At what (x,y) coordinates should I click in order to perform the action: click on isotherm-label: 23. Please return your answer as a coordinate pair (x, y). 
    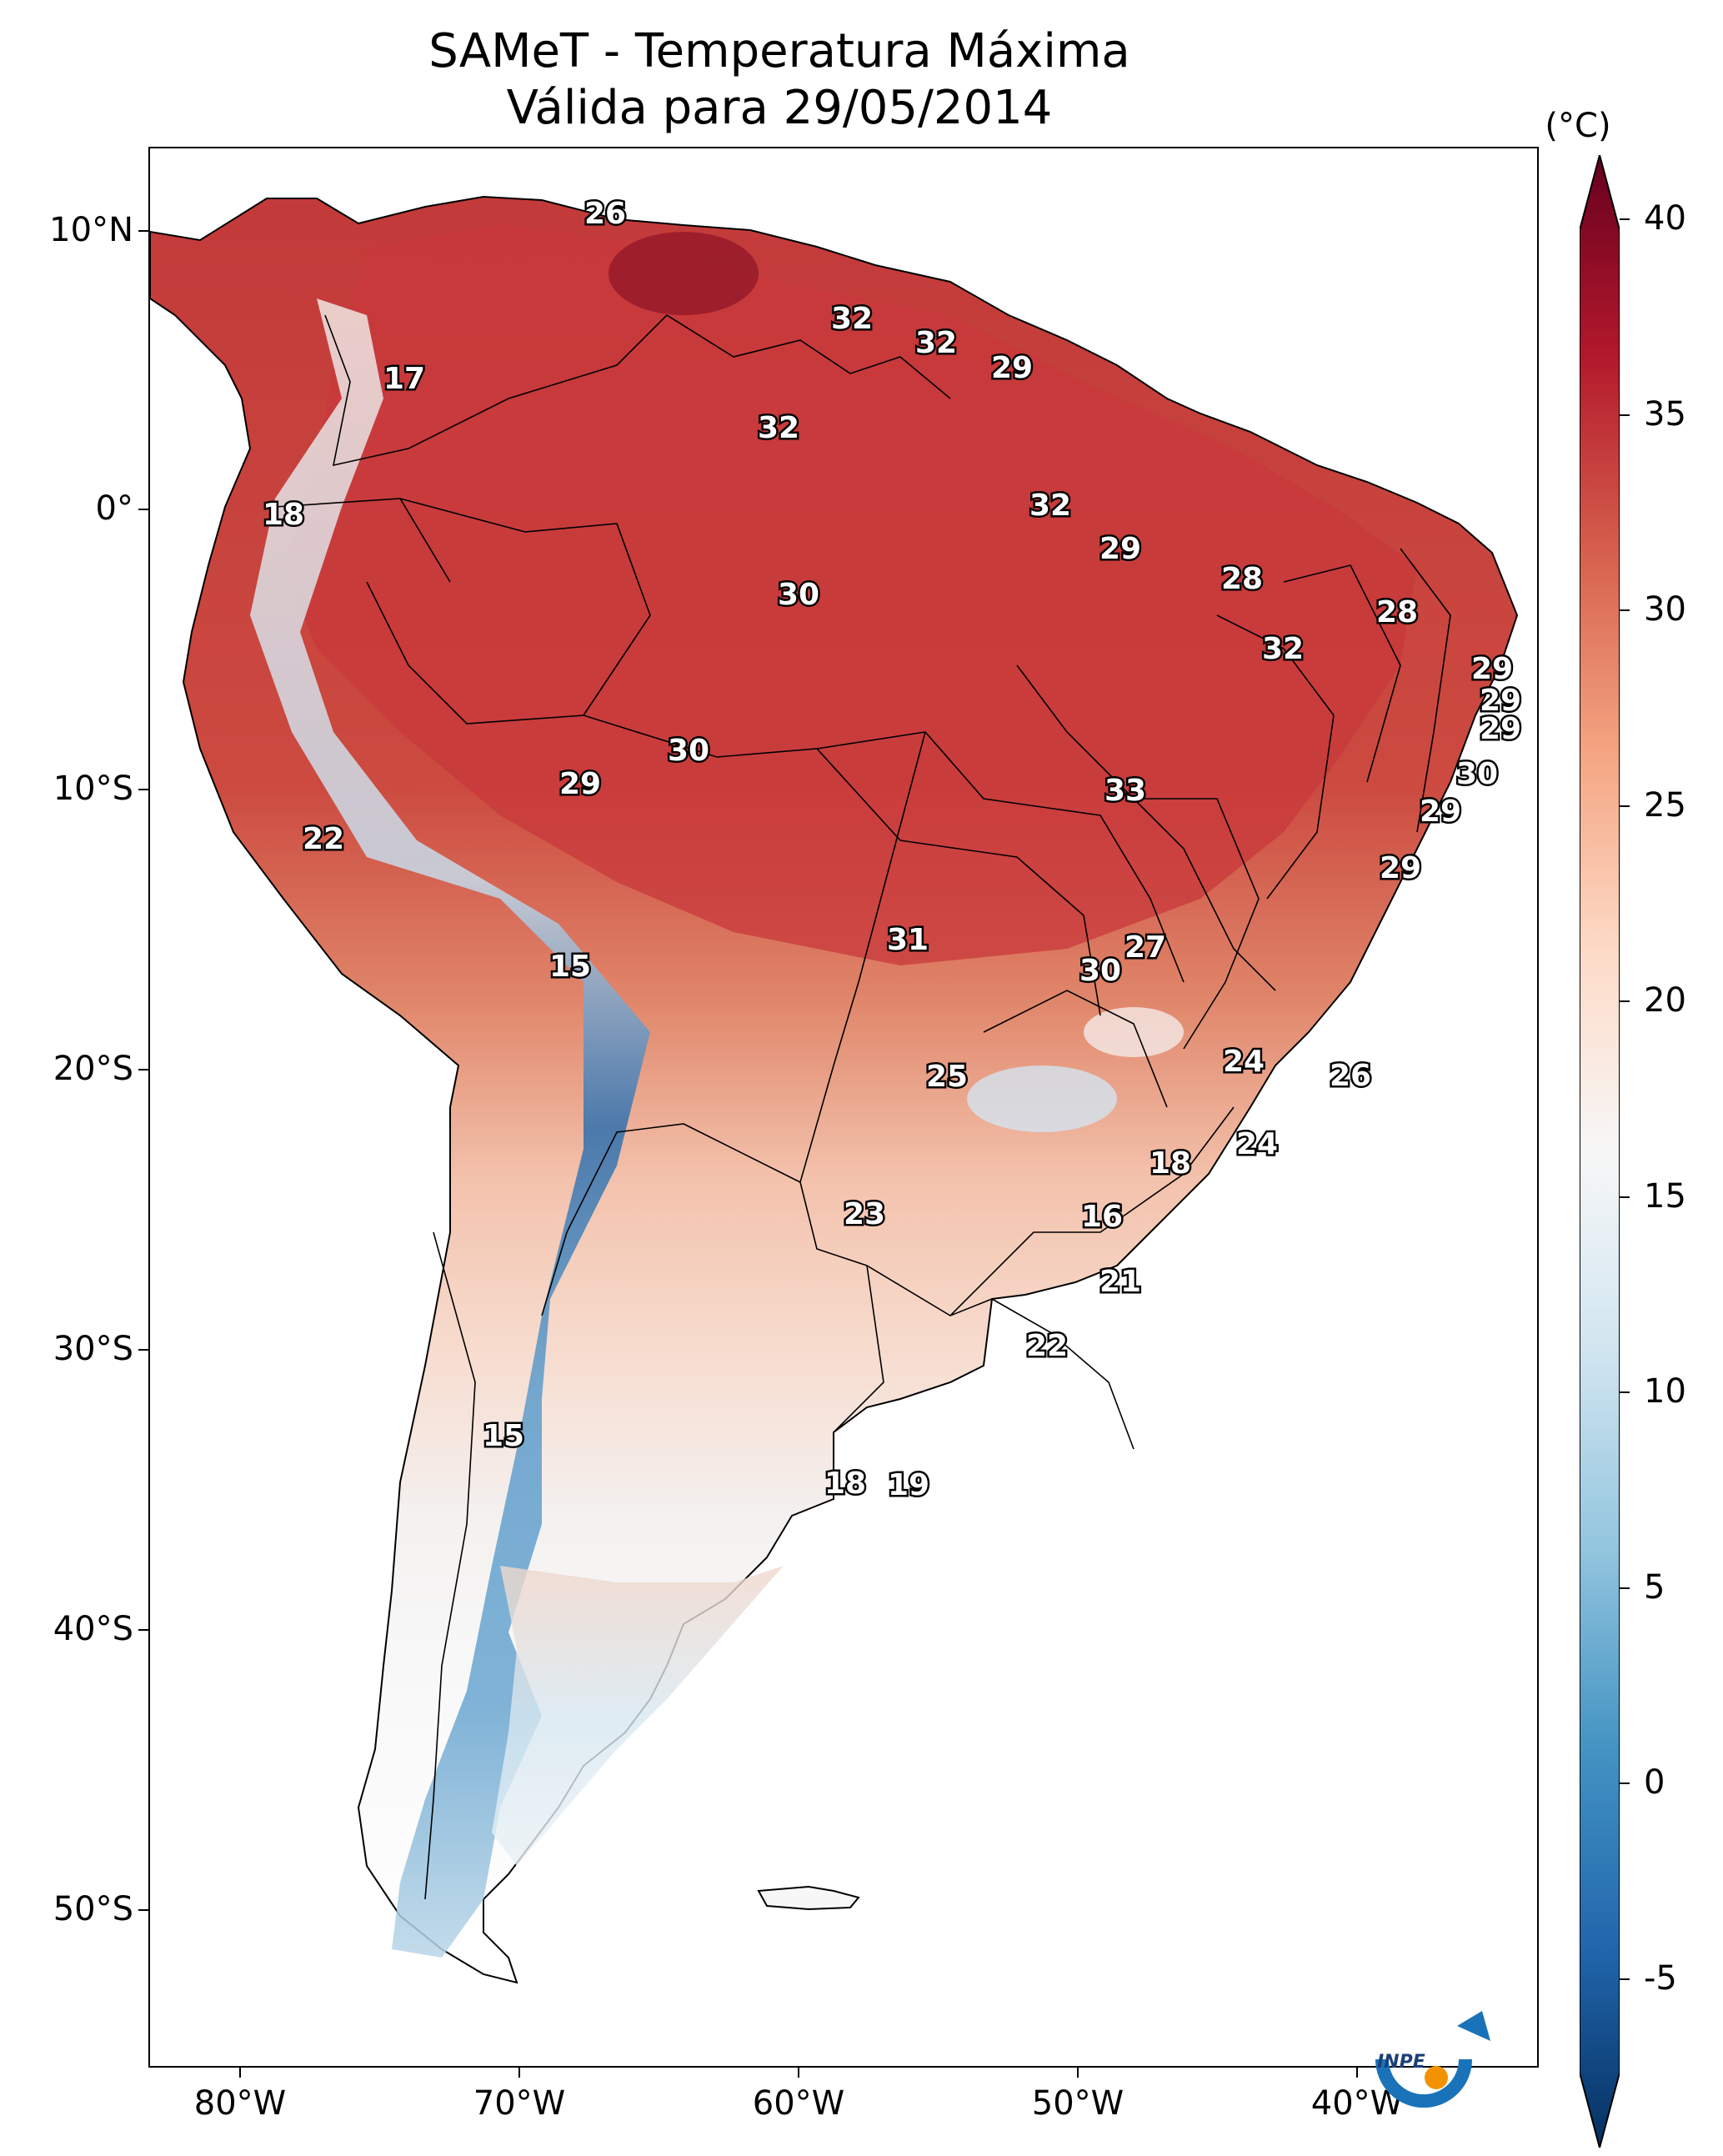
    Looking at the image, I should click on (865, 1214).